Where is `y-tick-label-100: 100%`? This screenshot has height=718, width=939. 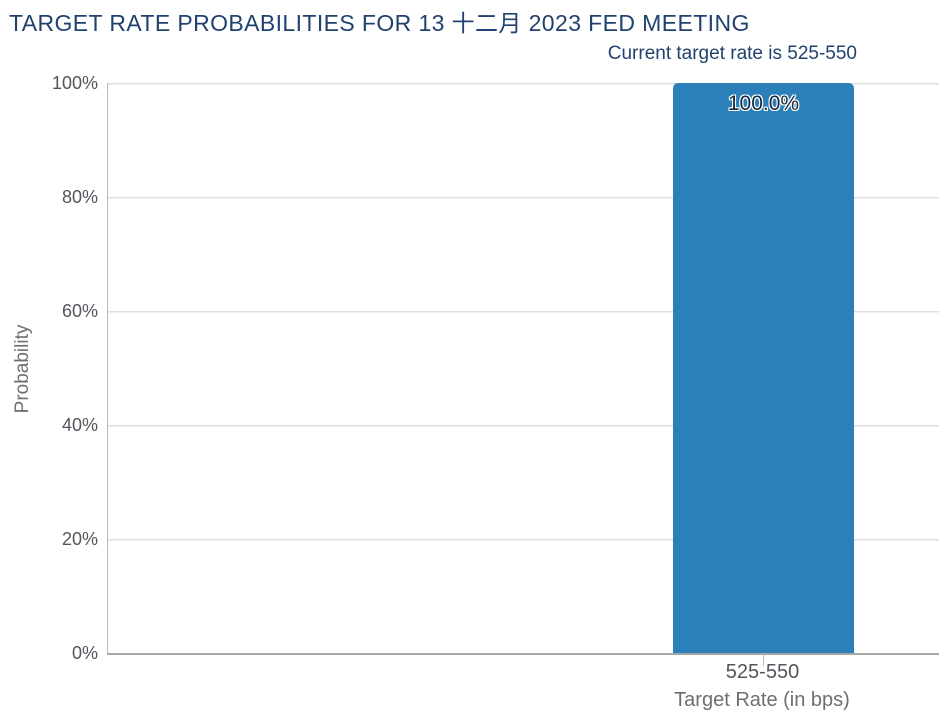 y-tick-label-100: 100% is located at coordinates (74, 83).